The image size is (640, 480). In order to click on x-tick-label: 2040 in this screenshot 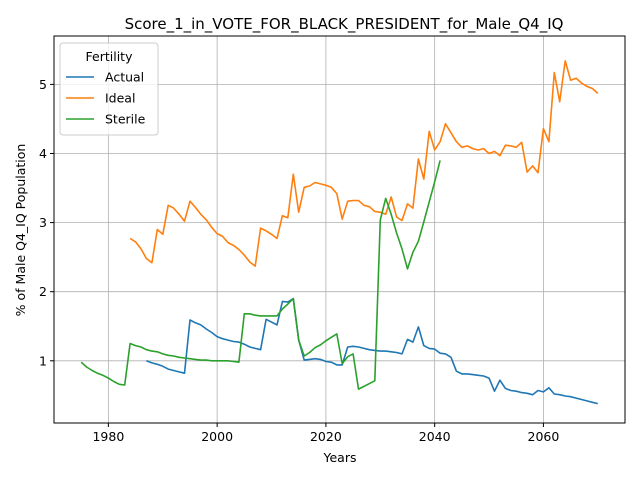, I will do `click(435, 436)`.